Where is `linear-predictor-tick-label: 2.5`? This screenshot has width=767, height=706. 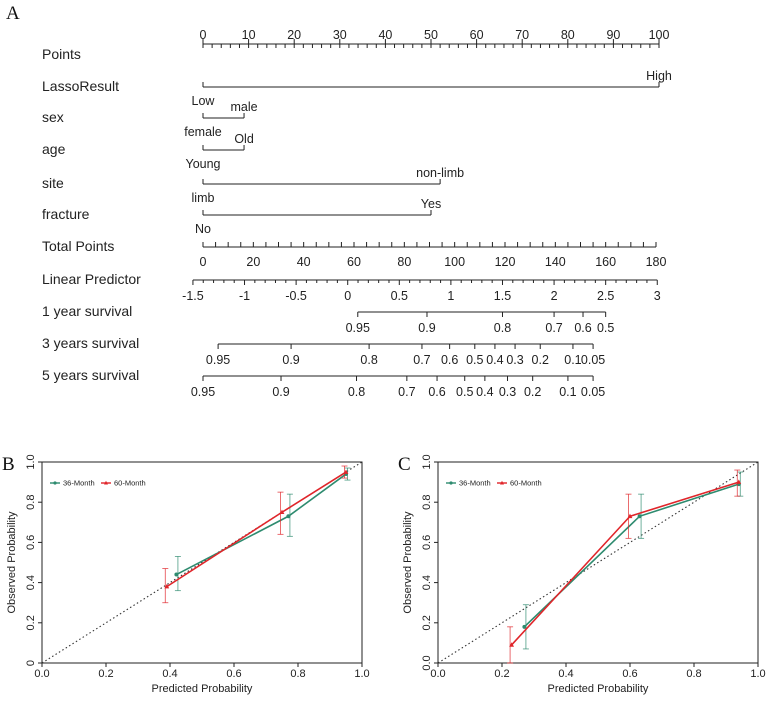
linear-predictor-tick-label: 2.5 is located at coordinates (605, 296).